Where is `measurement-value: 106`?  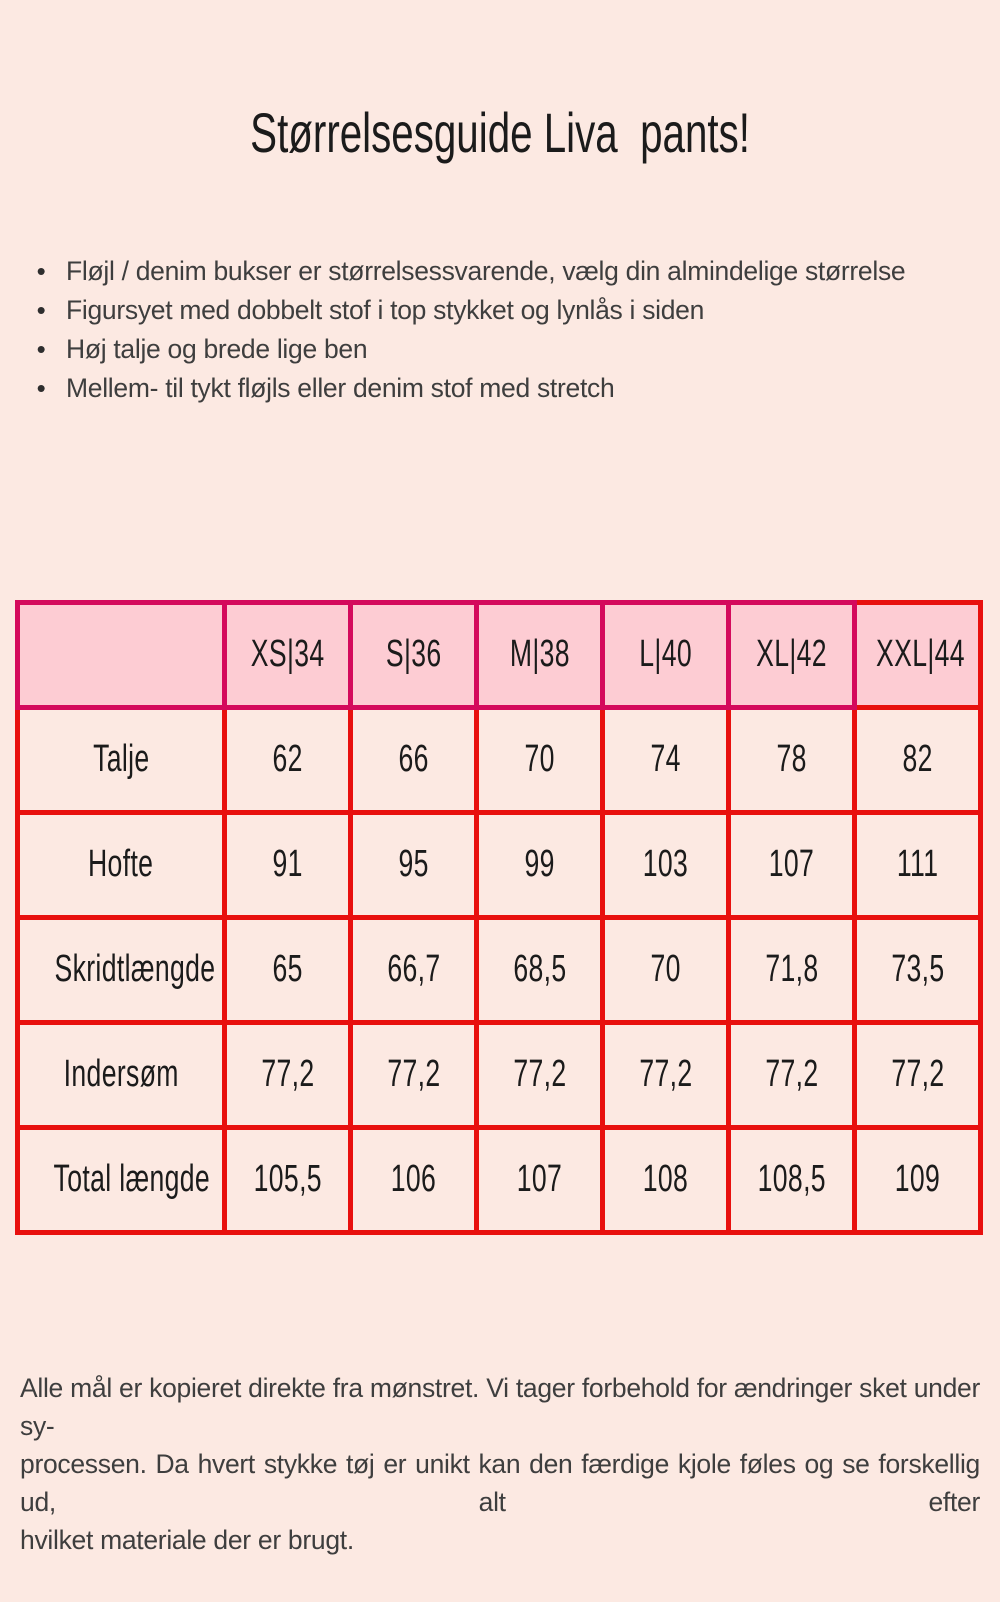
measurement-value: 106 is located at coordinates (413, 1179).